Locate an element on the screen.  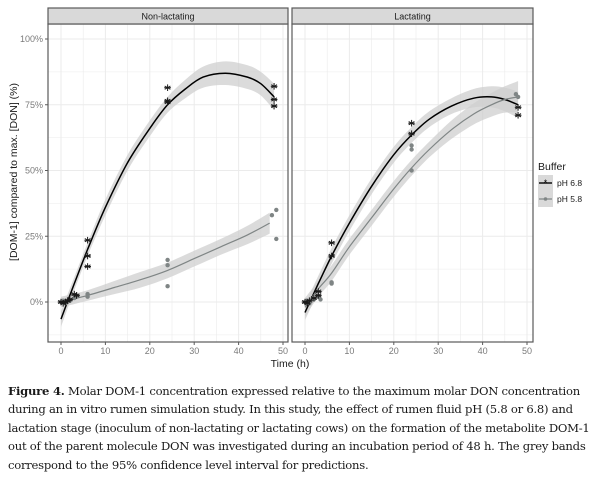
panel-title: Non-lactating is located at coordinates (167, 17).